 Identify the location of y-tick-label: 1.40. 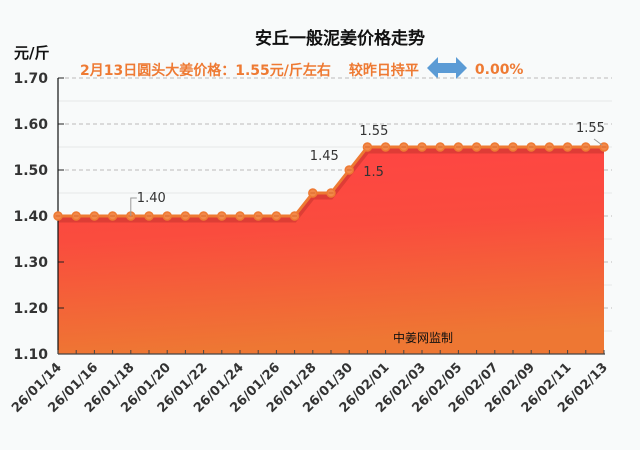
(30, 217).